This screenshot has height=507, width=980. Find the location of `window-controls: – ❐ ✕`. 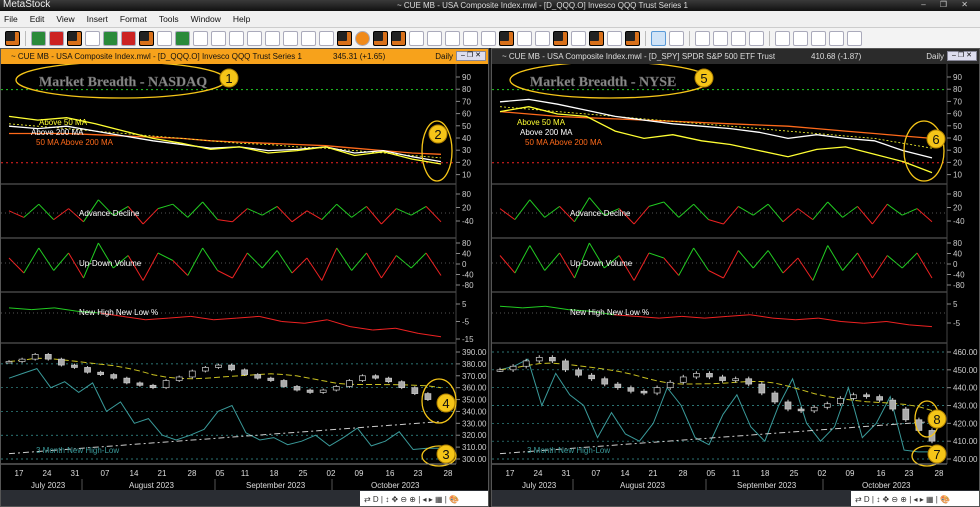

window-controls: – ❐ ✕ is located at coordinates (947, 4).